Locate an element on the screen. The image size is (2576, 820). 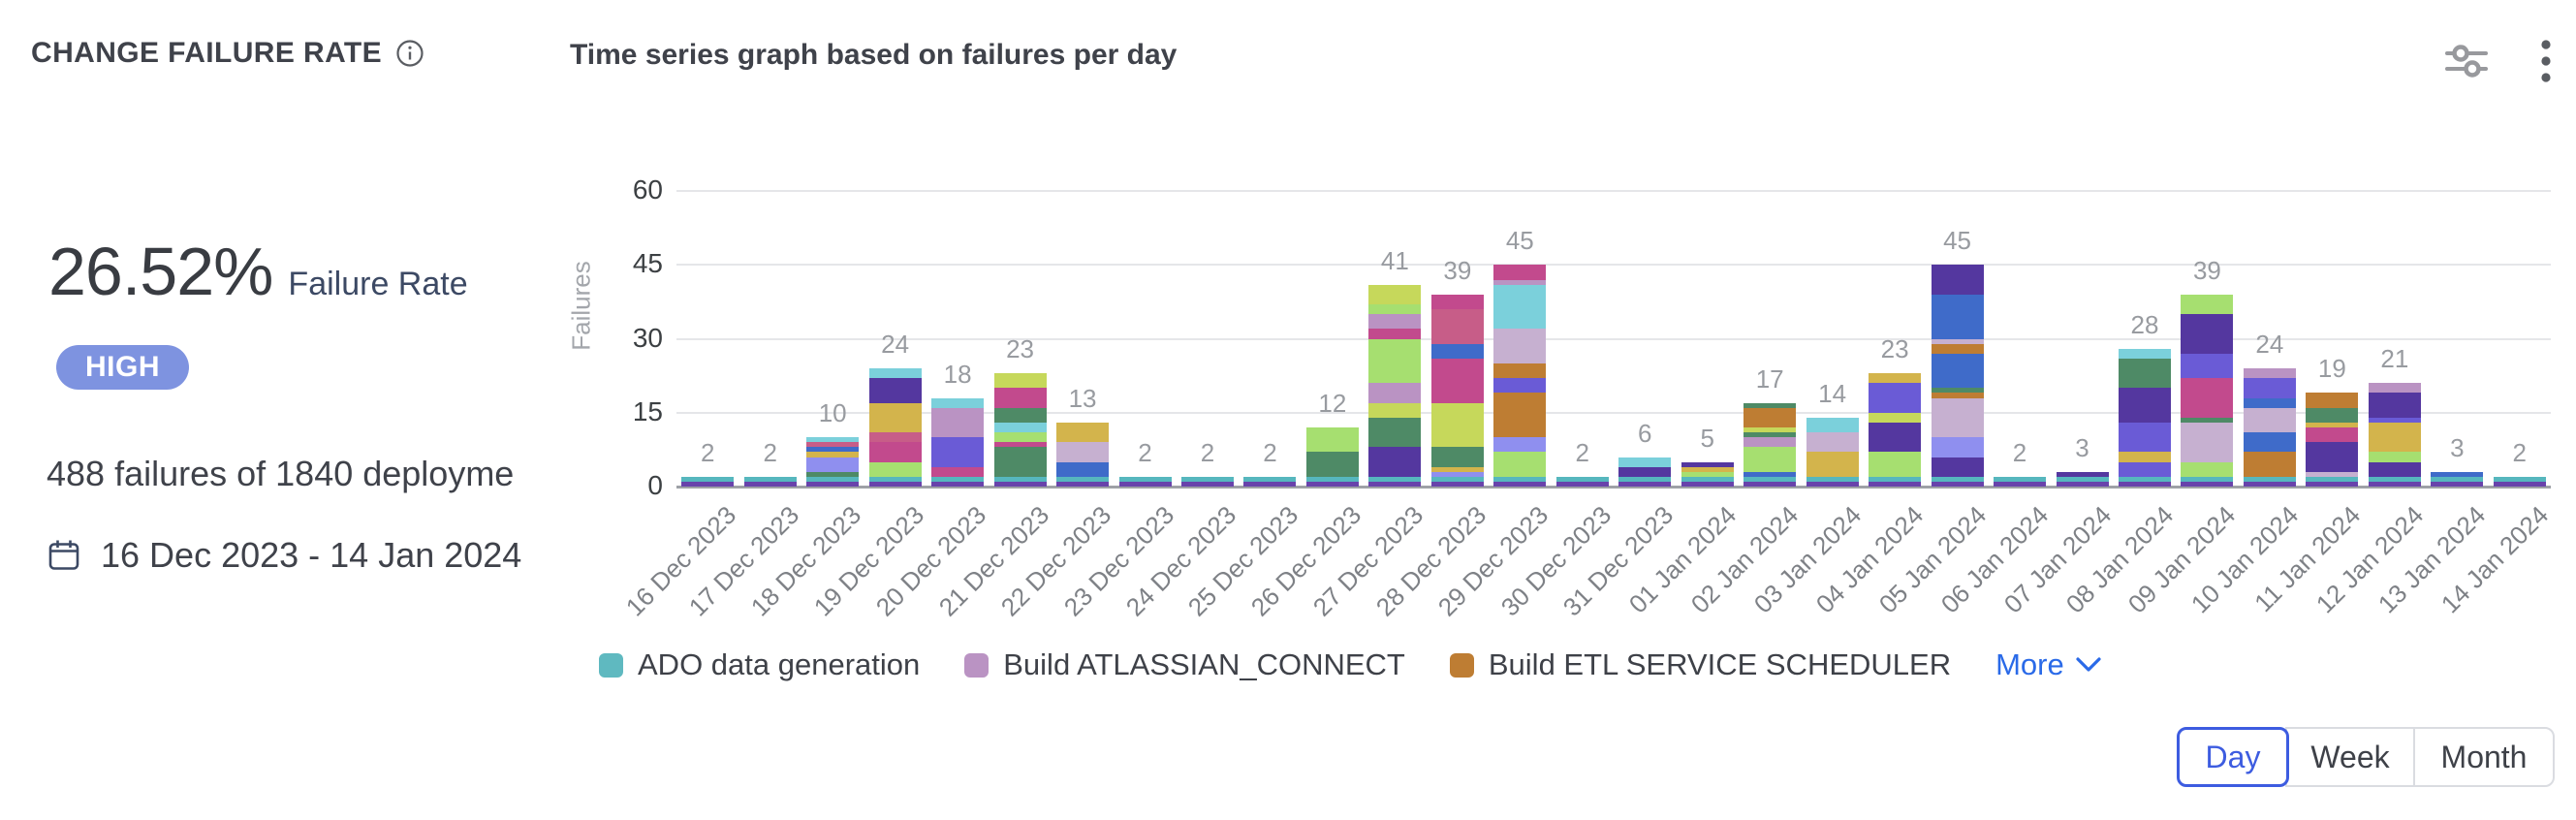
bar-19 Dec 2023 is located at coordinates (895, 427).